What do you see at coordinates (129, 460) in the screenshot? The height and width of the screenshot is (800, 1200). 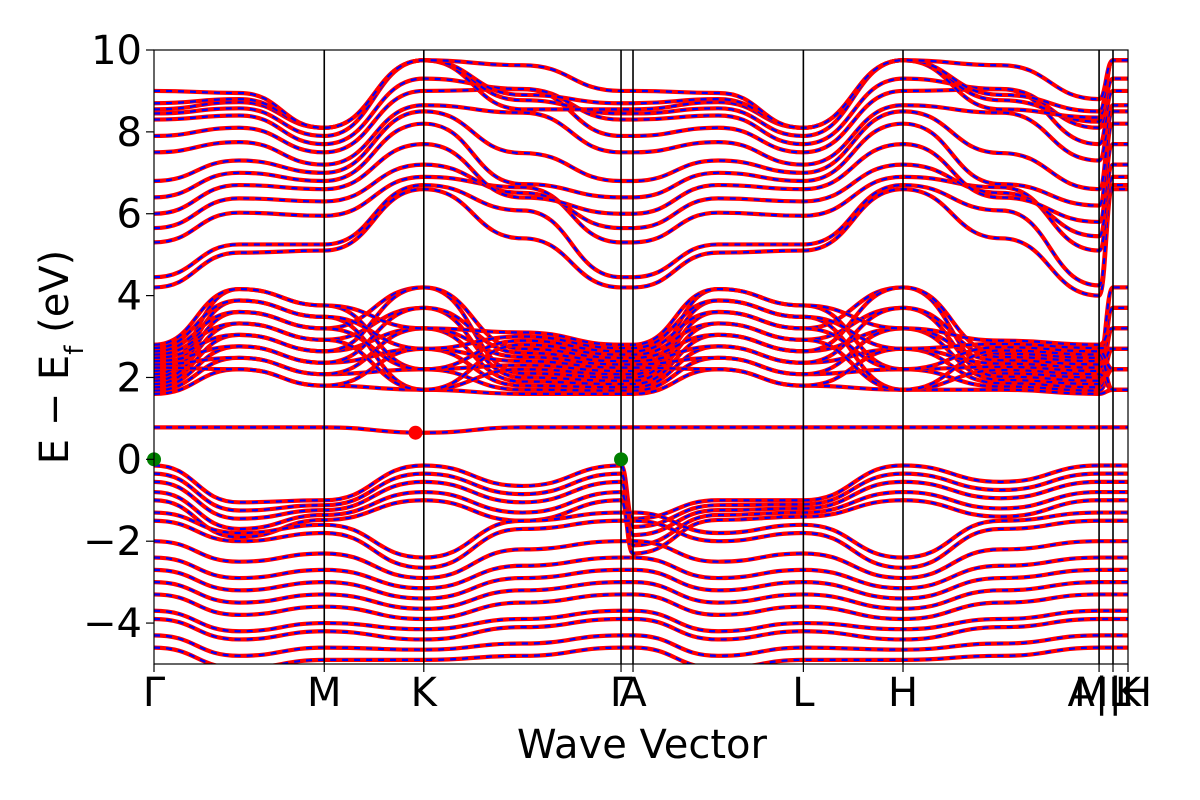 I see `y-tick-label: 0` at bounding box center [129, 460].